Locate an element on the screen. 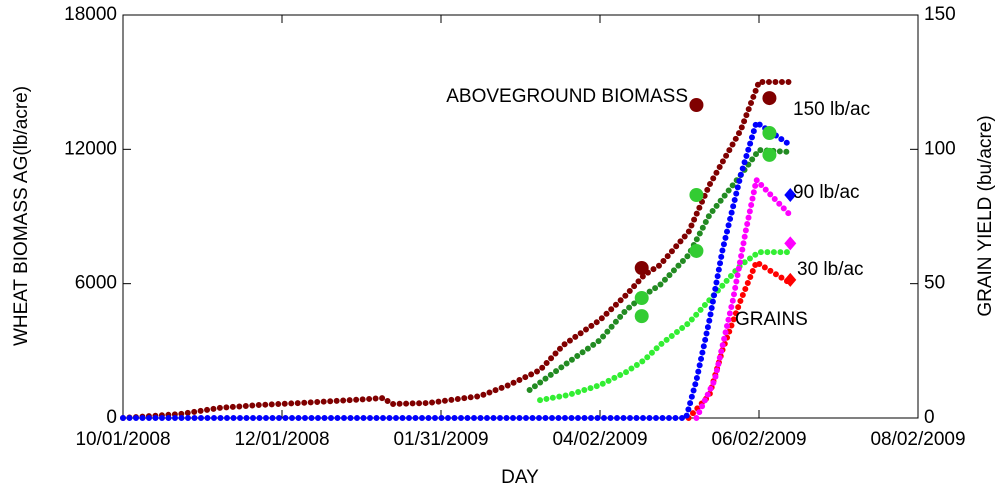 This screenshot has width=1005, height=494. y-axis-label: WHEAT BIOMASS AG(lb/acre) is located at coordinates (21, 216).